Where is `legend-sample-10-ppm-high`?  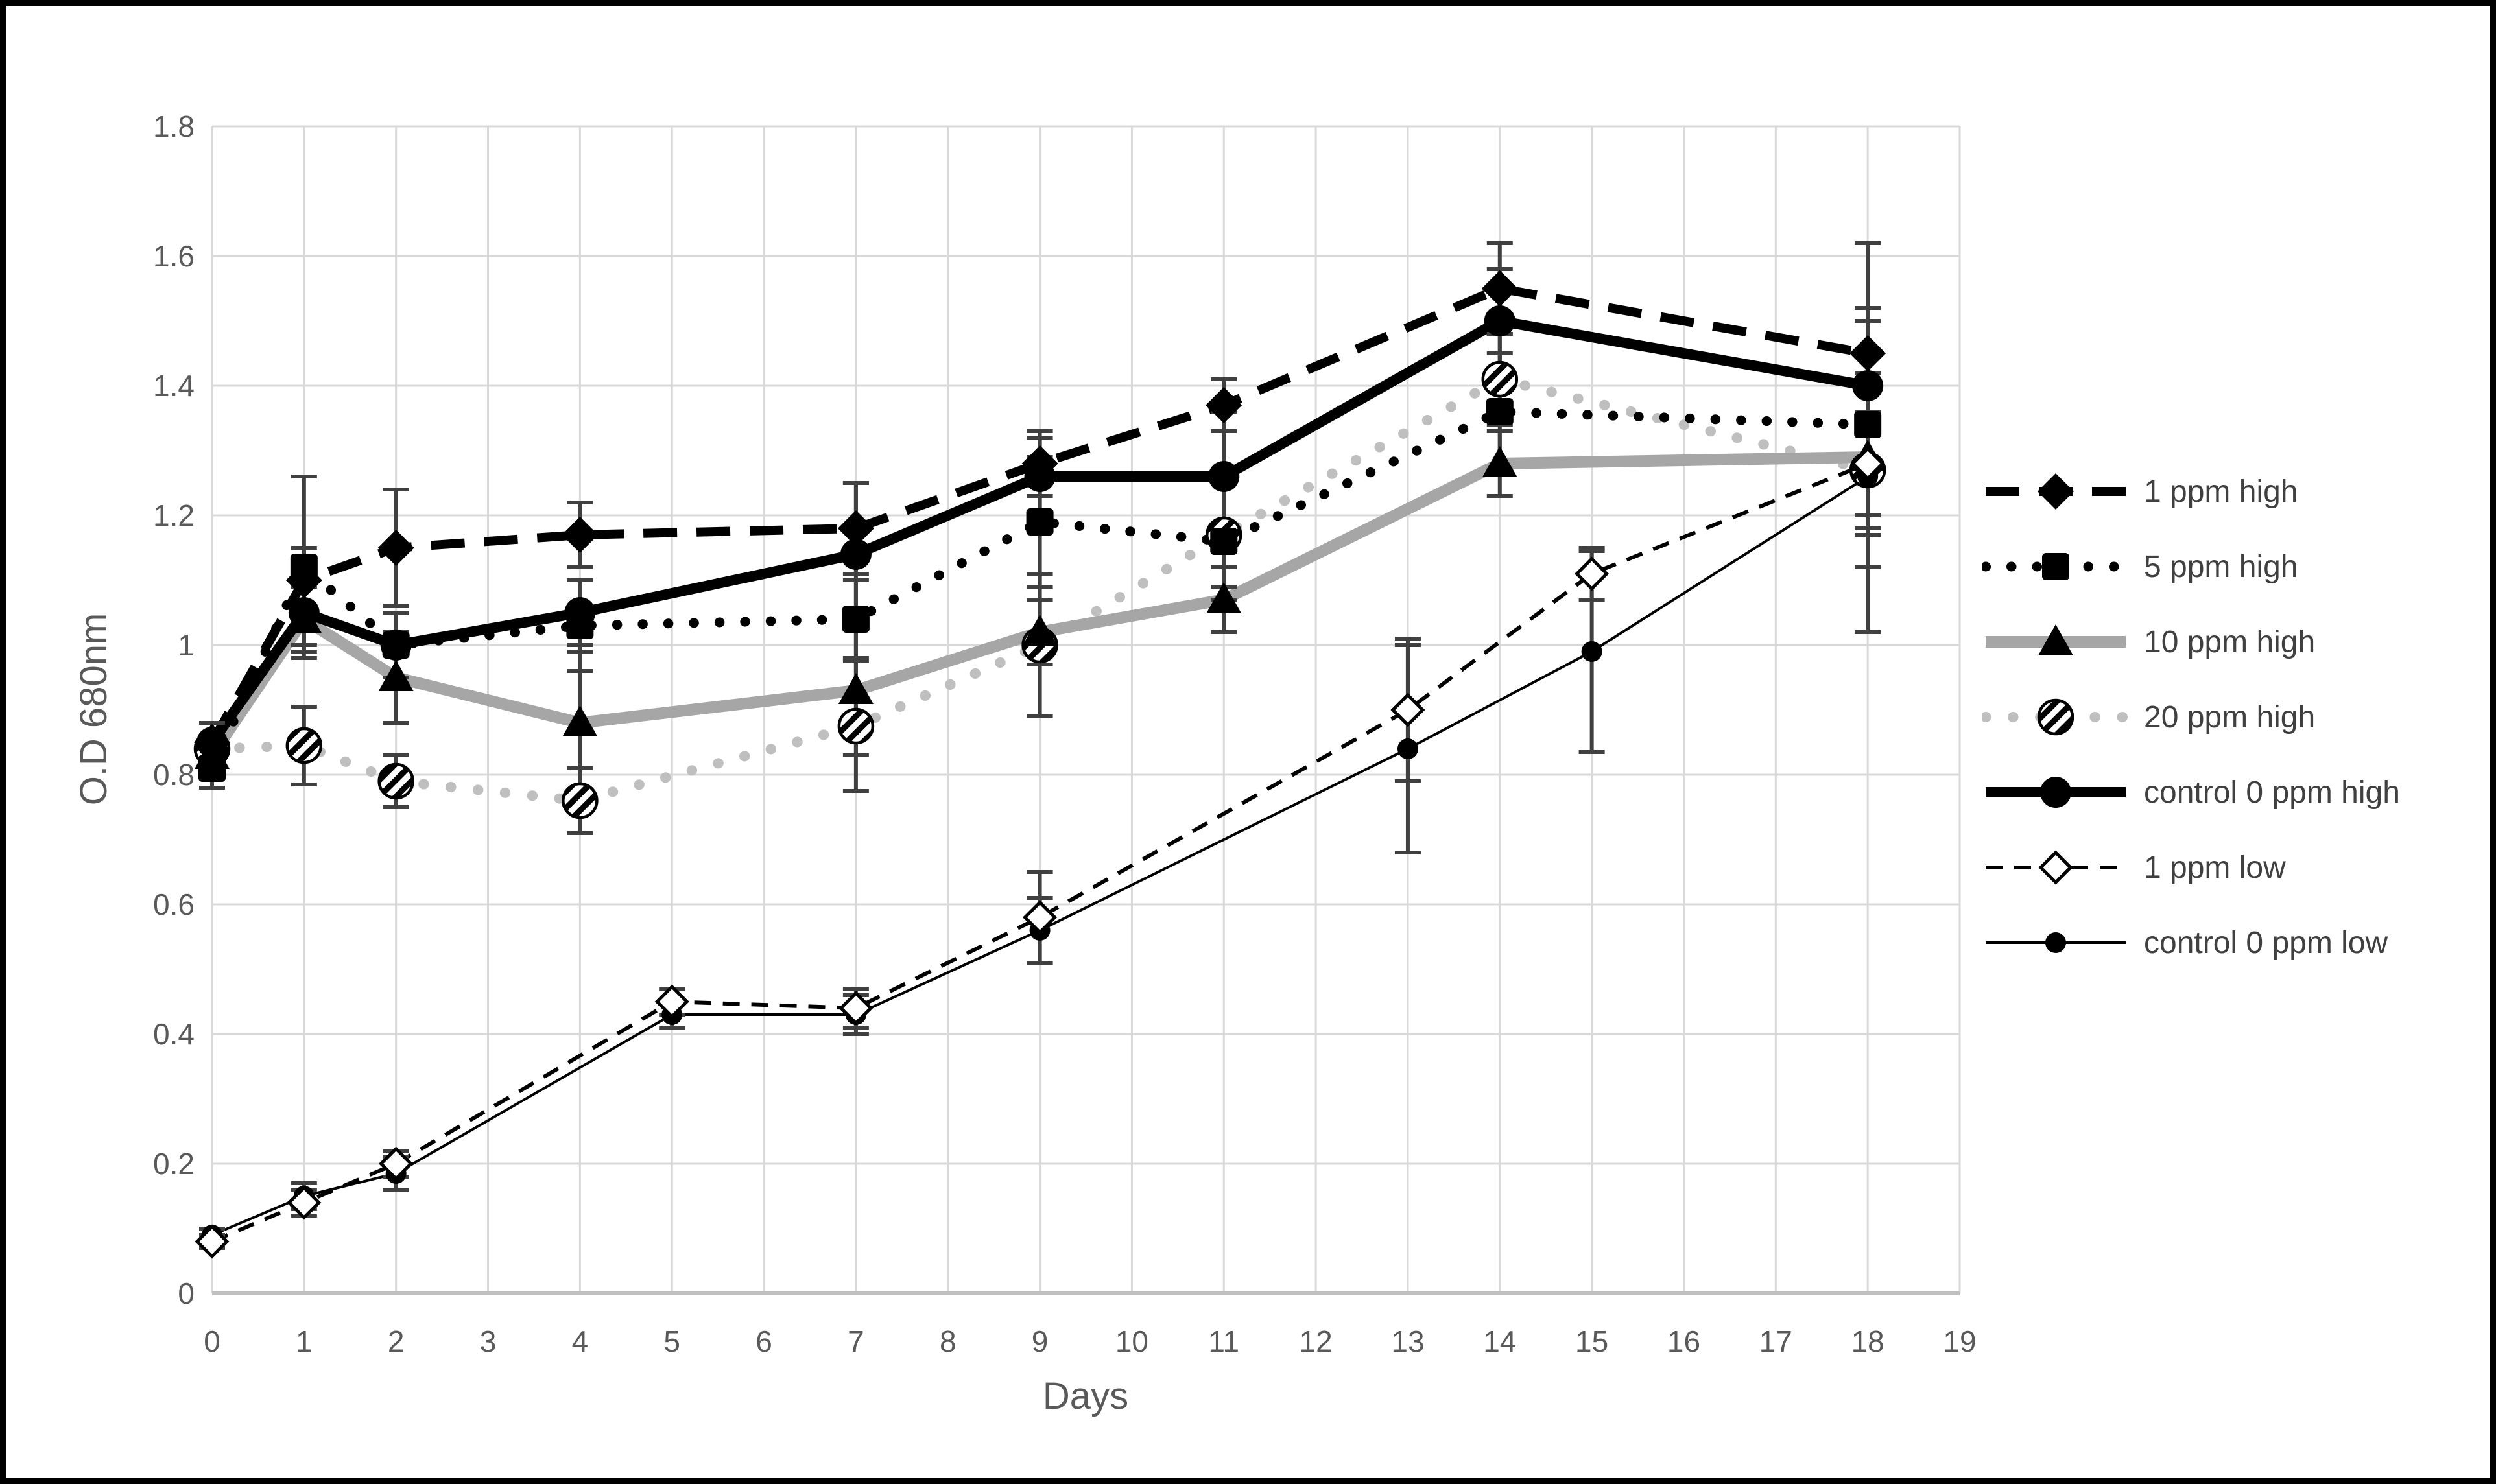
legend-sample-10-ppm-high is located at coordinates (2056, 640).